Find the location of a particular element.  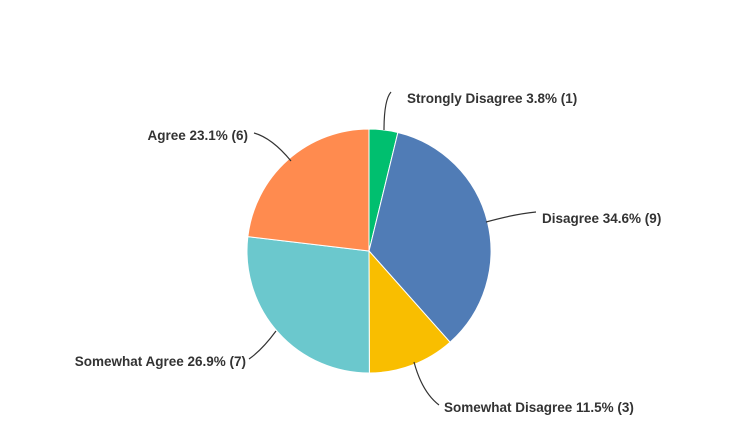

leader-line-agree is located at coordinates (272, 147).